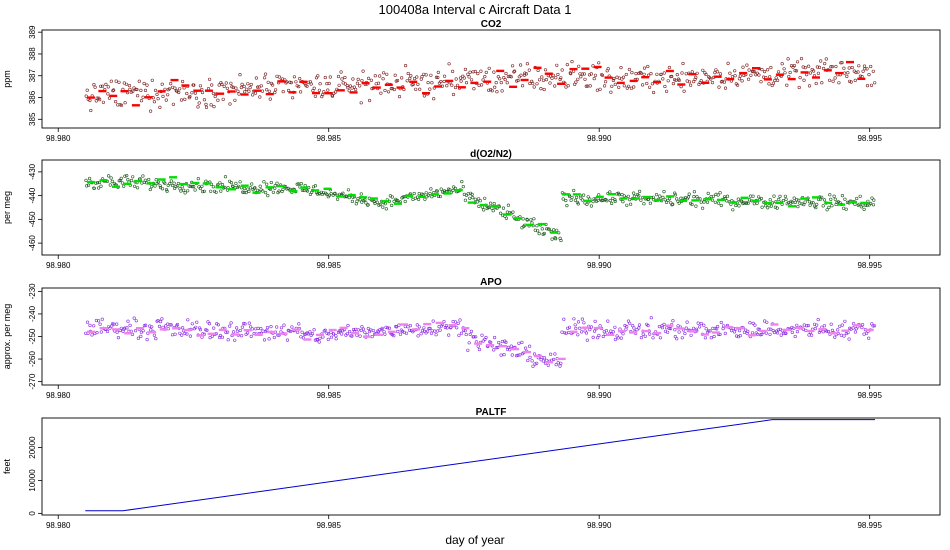  What do you see at coordinates (32, 447) in the screenshot?
I see `y-tick-label: 20000` at bounding box center [32, 447].